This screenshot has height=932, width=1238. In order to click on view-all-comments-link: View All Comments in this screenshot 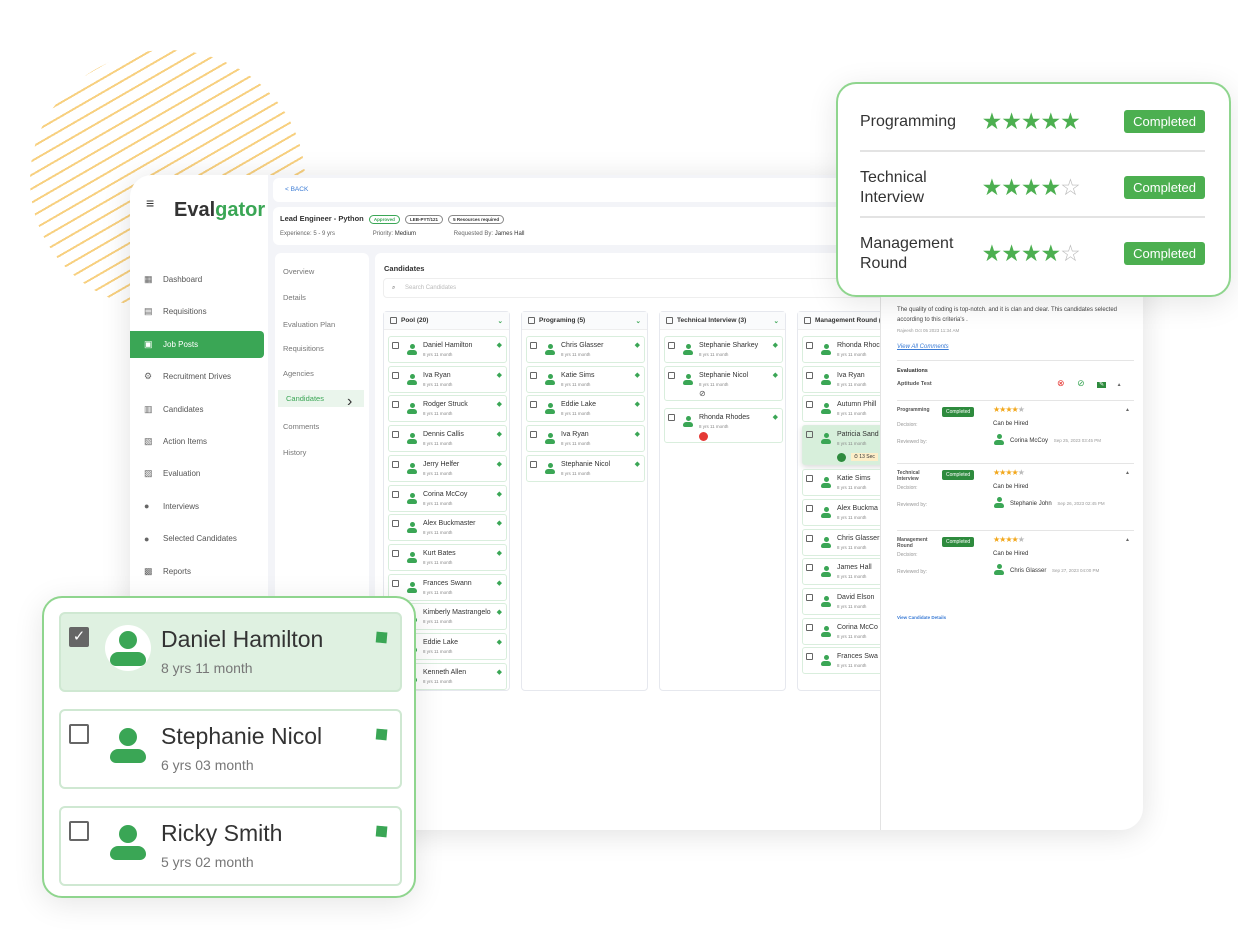, I will do `click(923, 347)`.